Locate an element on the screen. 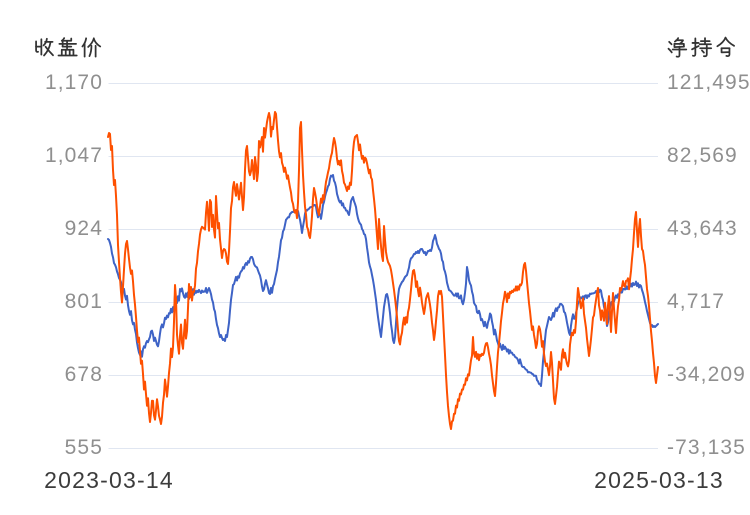  svg-text: 121,495 is located at coordinates (708, 82).